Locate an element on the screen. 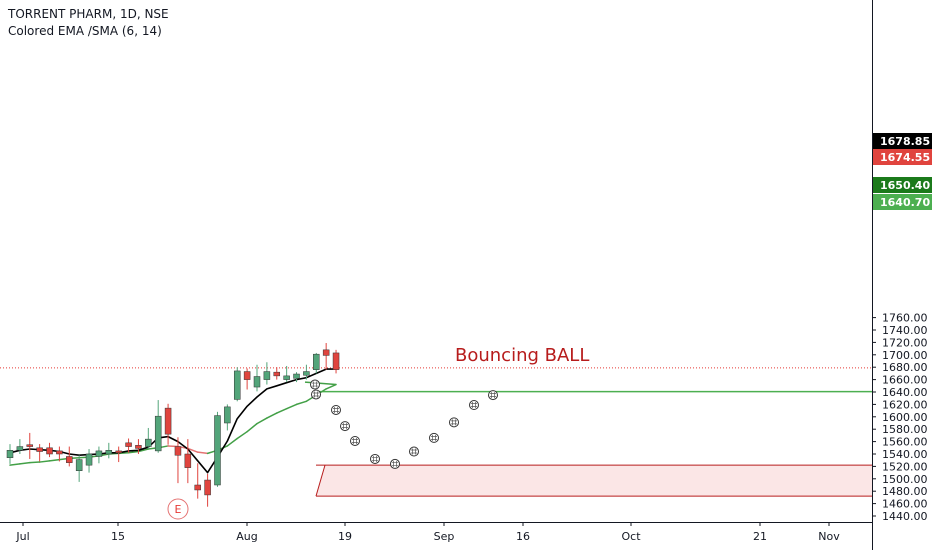 Image resolution: width=932 pixels, height=550 pixels. candles is located at coordinates (173, 425).